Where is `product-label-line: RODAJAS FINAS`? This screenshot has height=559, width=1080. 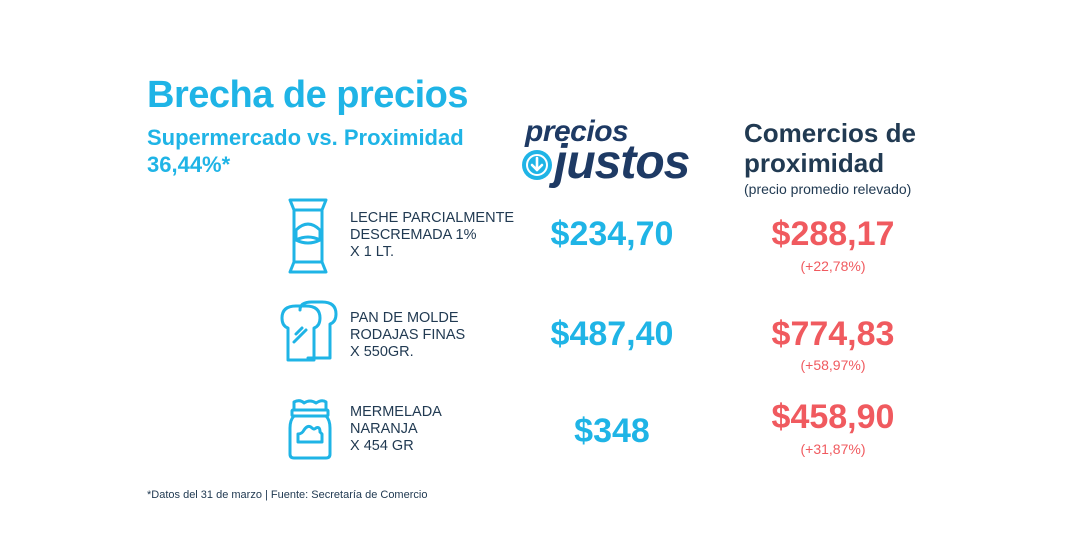 product-label-line: RODAJAS FINAS is located at coordinates (408, 335).